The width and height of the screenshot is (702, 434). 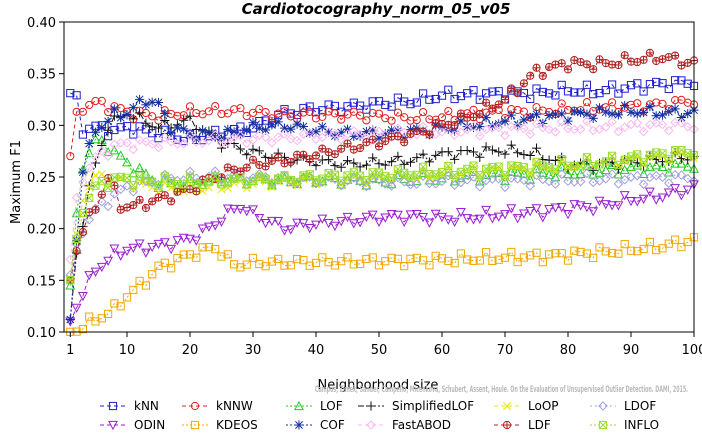 What do you see at coordinates (146, 406) in the screenshot?
I see `legend-label: kNN` at bounding box center [146, 406].